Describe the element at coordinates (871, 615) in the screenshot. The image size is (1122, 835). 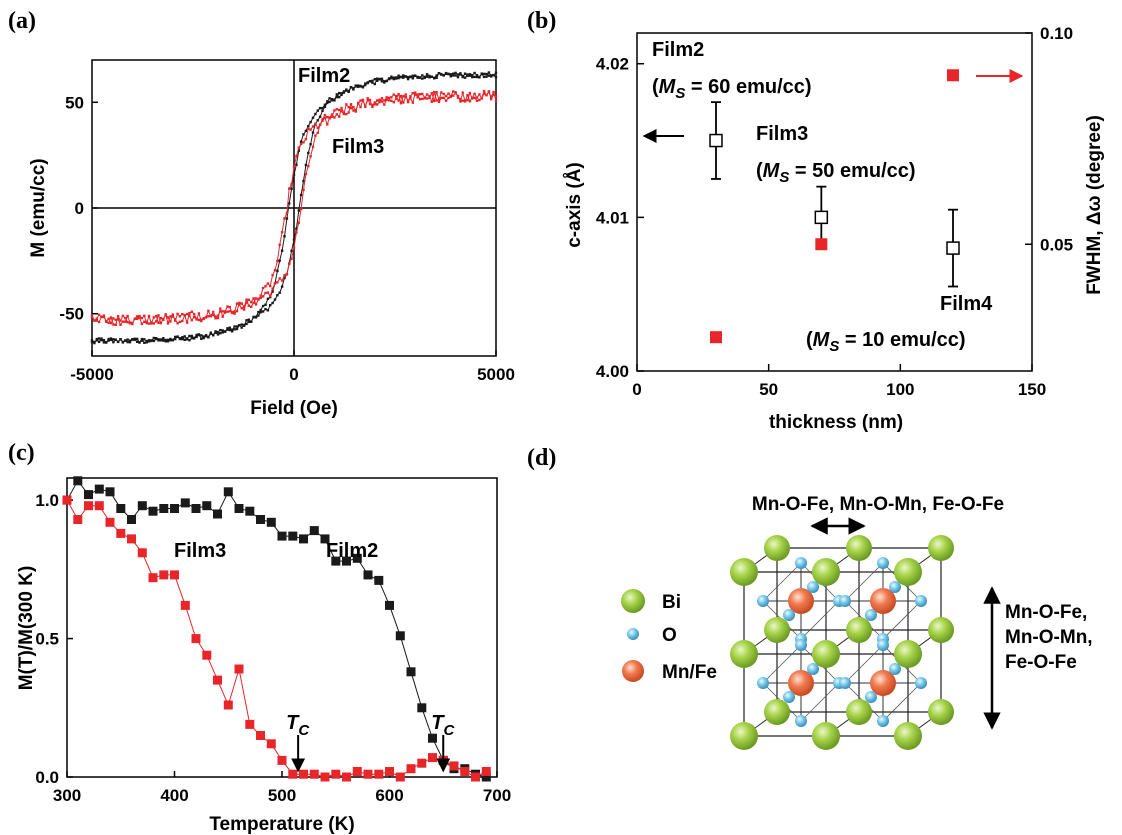
I see `o-atom` at that location.